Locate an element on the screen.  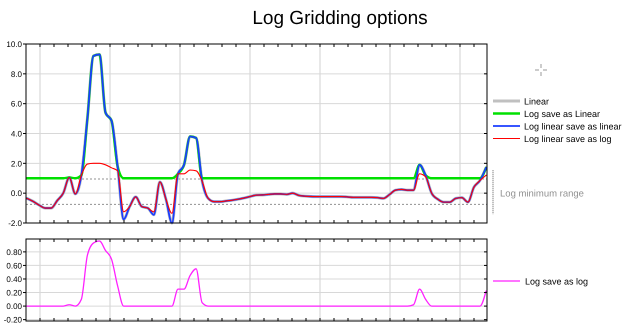
chart-title: Log Gridding options is located at coordinates (340, 18).